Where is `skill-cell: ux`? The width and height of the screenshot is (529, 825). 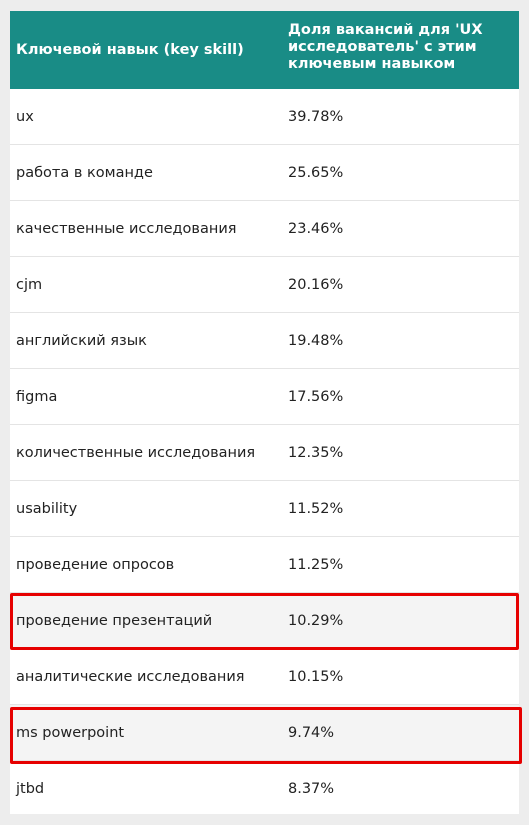 skill-cell: ux is located at coordinates (25, 116).